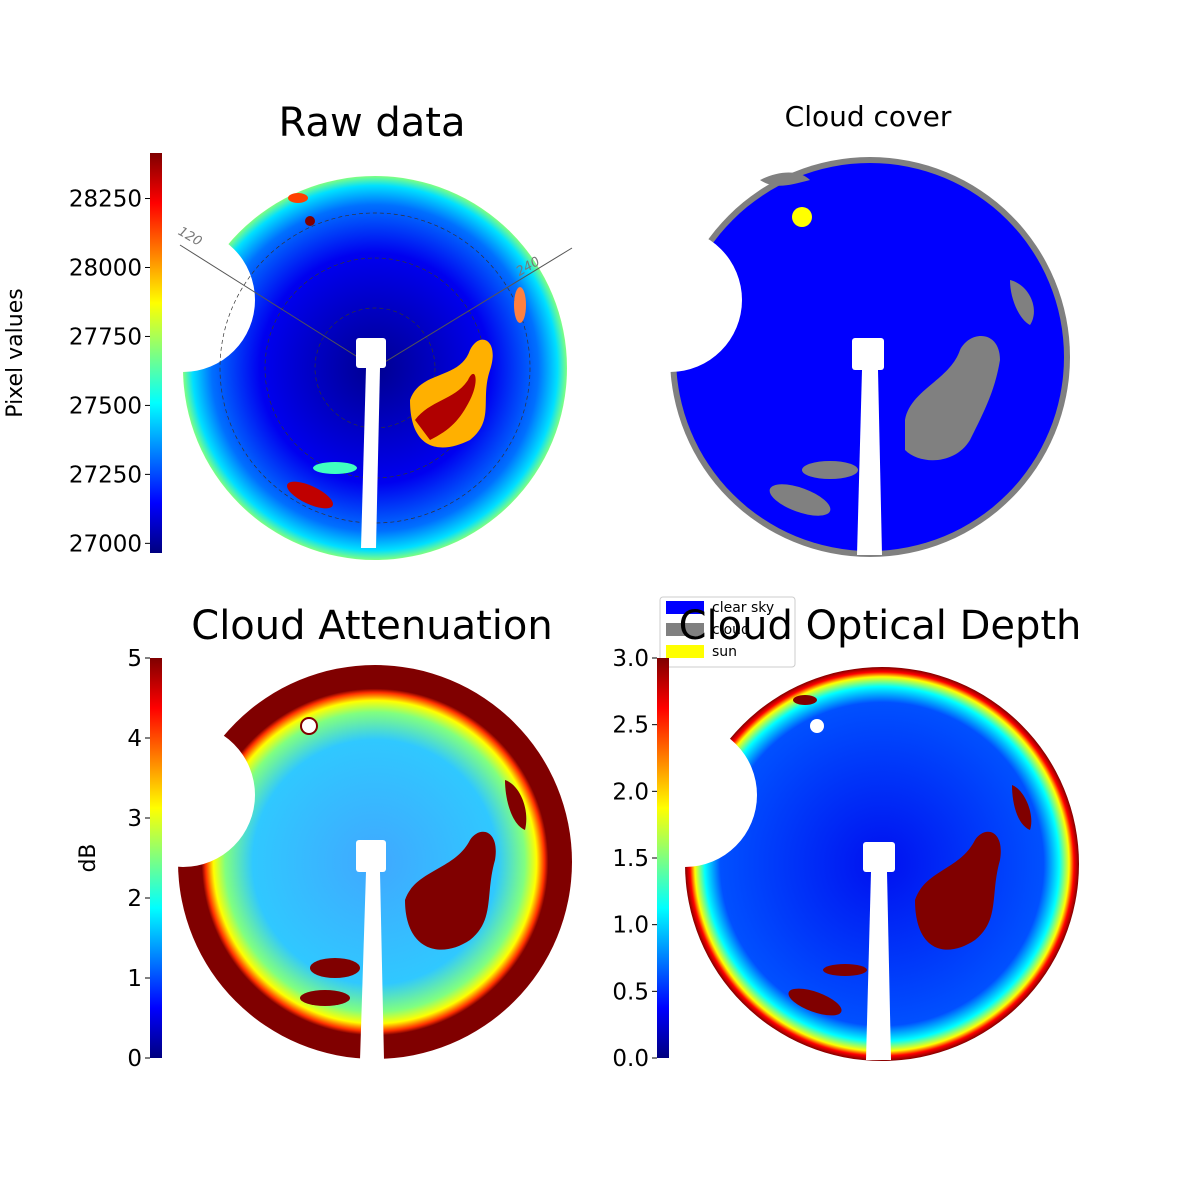 Image resolution: width=1200 pixels, height=1200 pixels. I want to click on panel-title: Raw data, so click(372, 123).